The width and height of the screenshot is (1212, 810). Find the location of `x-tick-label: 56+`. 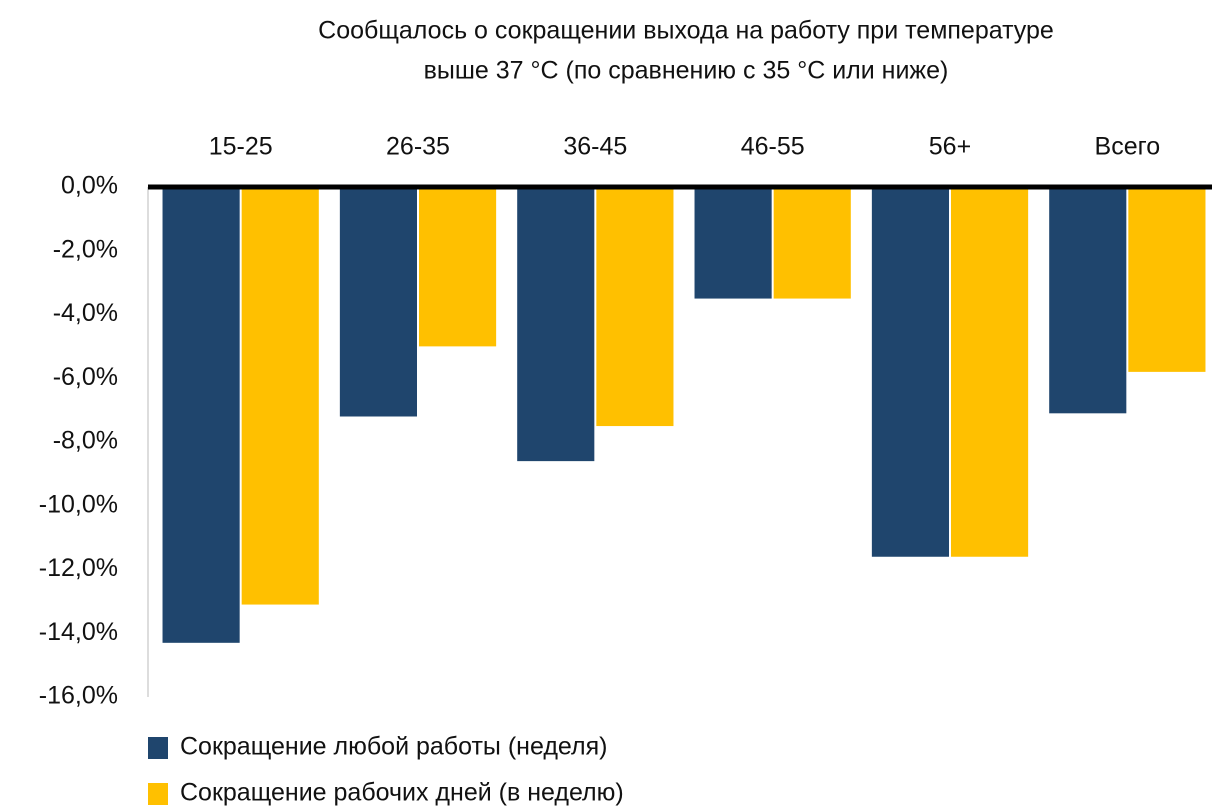

x-tick-label: 56+ is located at coordinates (950, 147).